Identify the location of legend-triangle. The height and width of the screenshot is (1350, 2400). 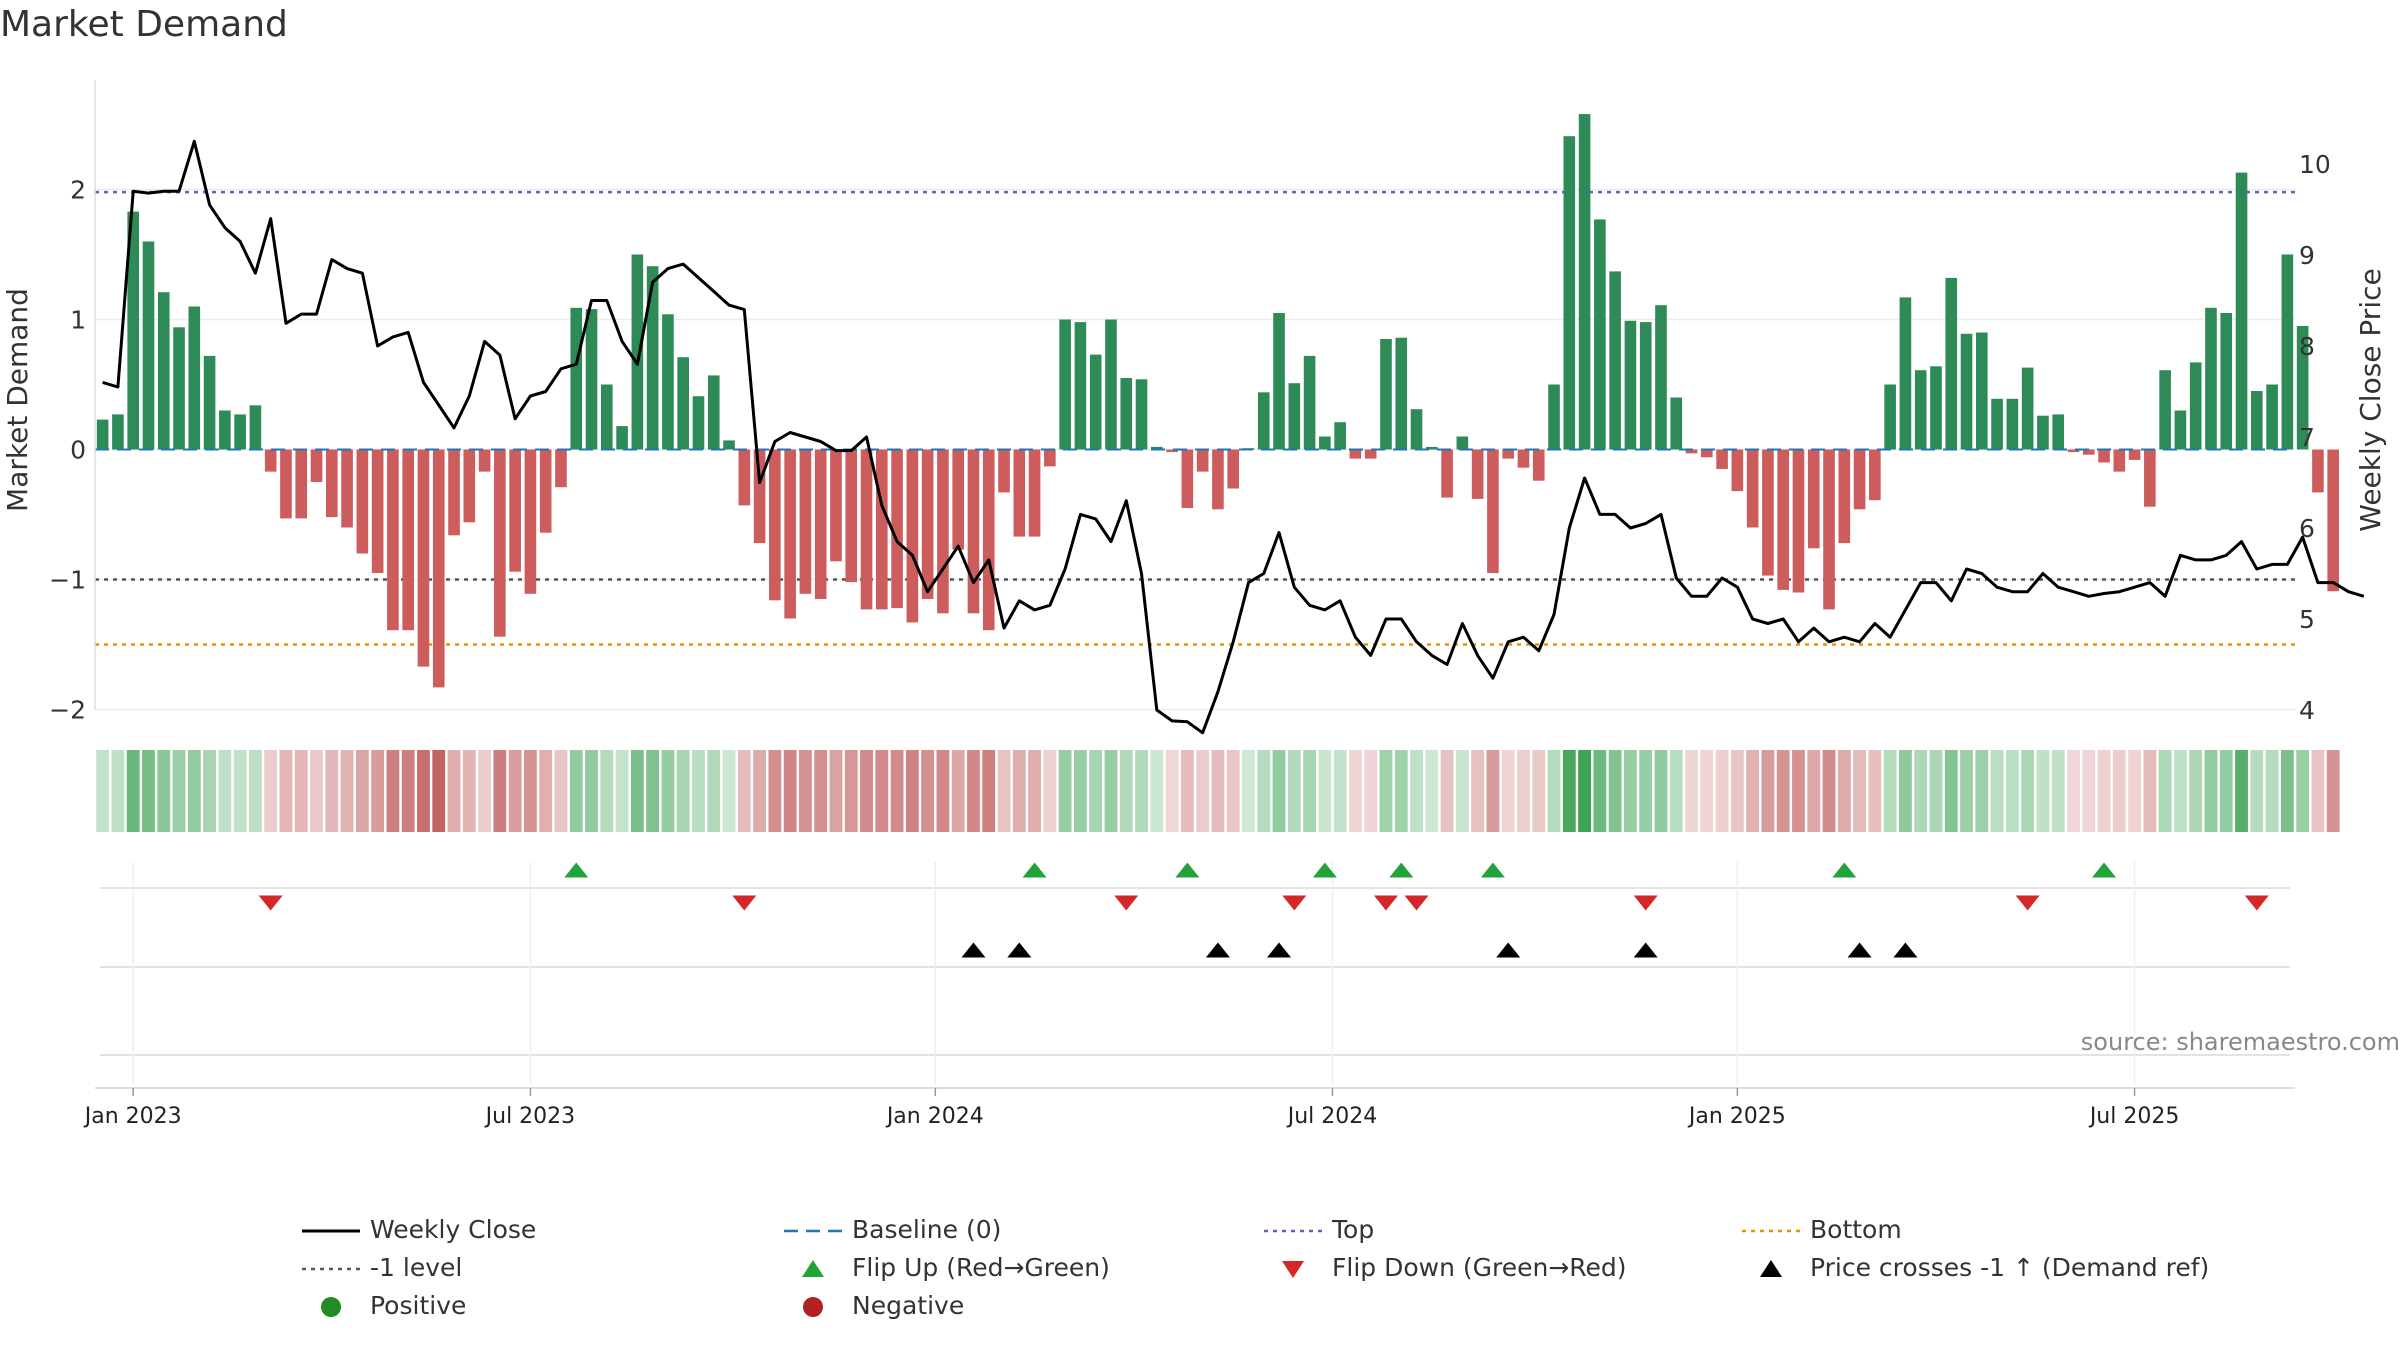
(813, 1268).